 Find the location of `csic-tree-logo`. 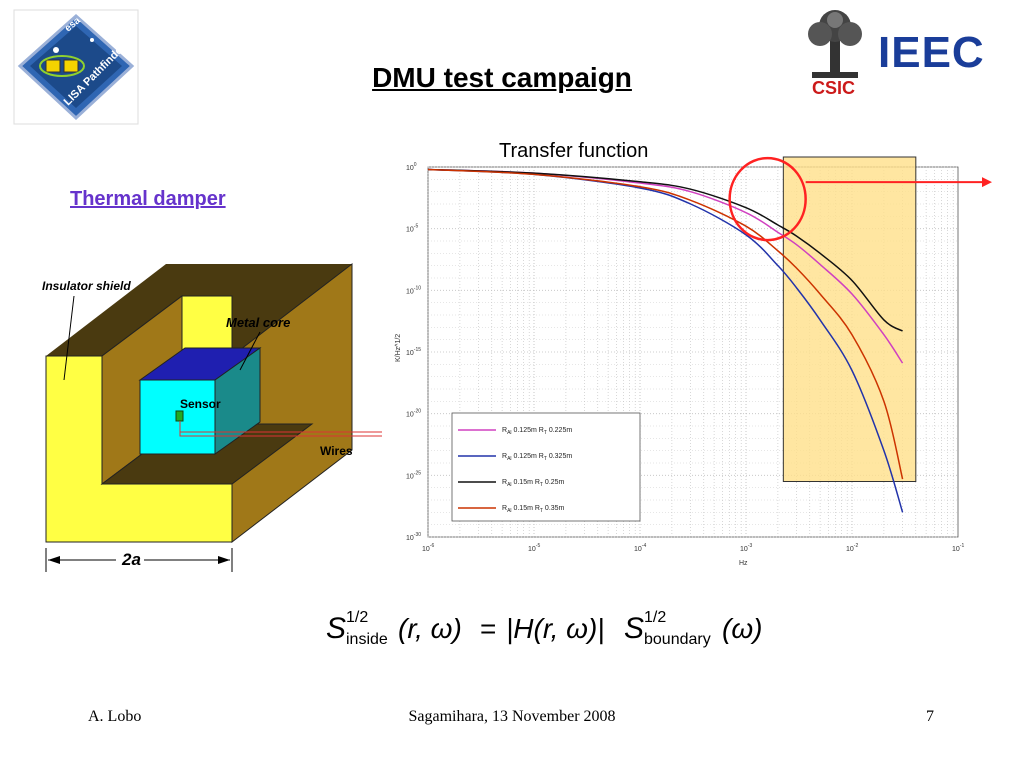

csic-tree-logo is located at coordinates (835, 44).